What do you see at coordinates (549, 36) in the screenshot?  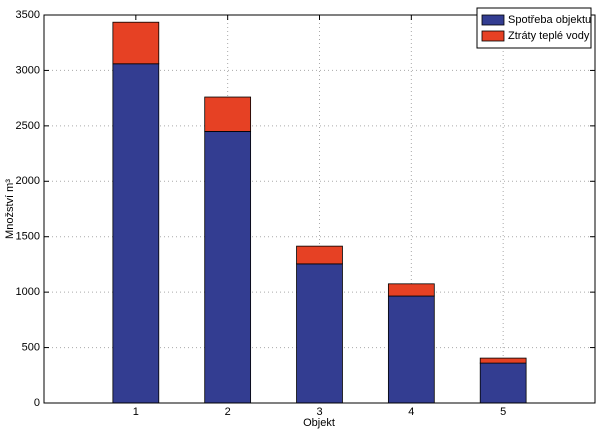 I see `legend-label: Ztráty teplé vody` at bounding box center [549, 36].